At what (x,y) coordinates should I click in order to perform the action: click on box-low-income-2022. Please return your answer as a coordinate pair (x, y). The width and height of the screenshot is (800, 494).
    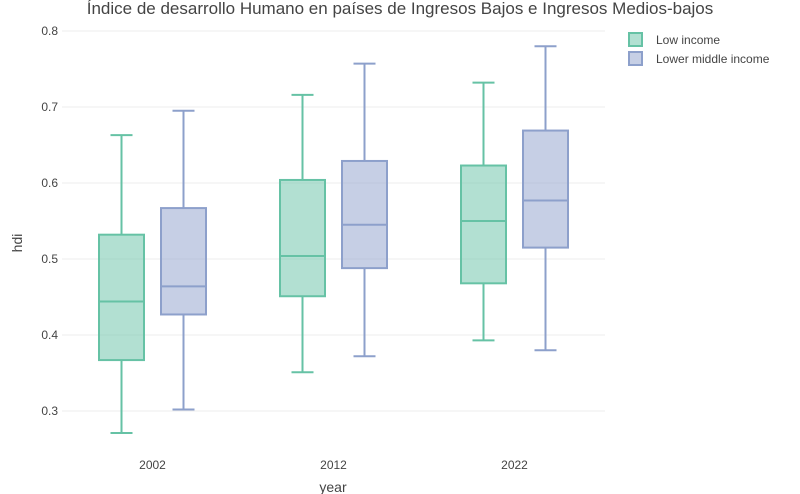
    Looking at the image, I should click on (483, 211).